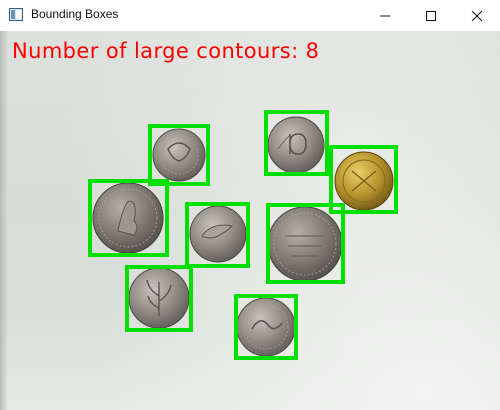 The image size is (500, 410). I want to click on photo-edge-shadow, so click(4, 220).